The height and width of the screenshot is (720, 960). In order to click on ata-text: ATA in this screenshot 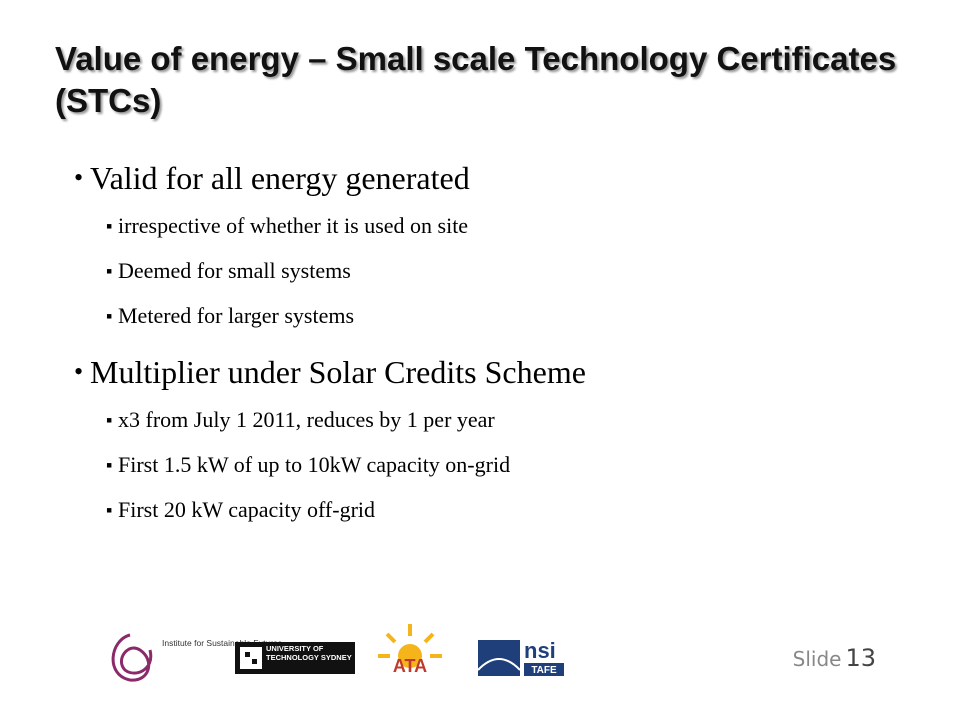, I will do `click(410, 666)`.